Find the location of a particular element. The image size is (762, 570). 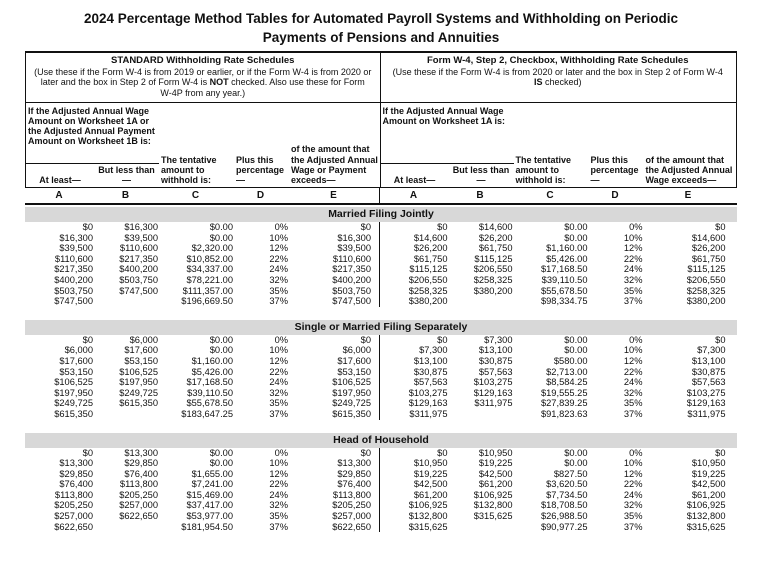

cell-col-c: $181,954.50 is located at coordinates (207, 526).